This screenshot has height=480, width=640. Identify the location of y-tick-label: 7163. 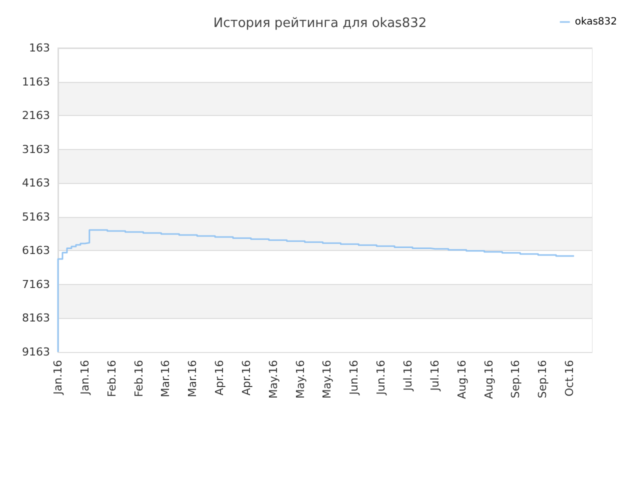
(36, 284).